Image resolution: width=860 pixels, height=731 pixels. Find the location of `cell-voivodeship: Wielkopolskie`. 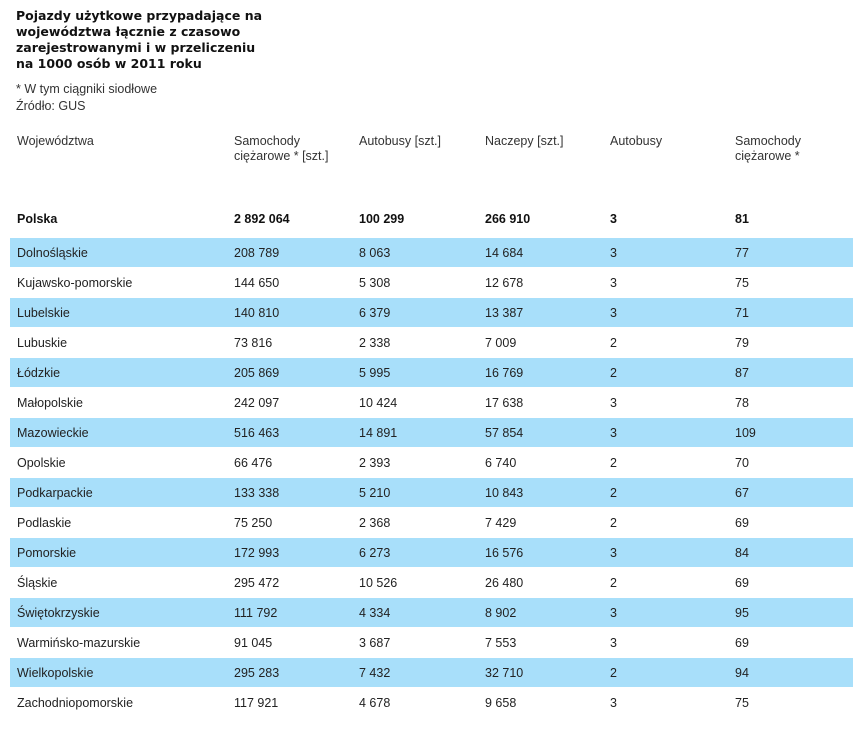

cell-voivodeship: Wielkopolskie is located at coordinates (55, 673).